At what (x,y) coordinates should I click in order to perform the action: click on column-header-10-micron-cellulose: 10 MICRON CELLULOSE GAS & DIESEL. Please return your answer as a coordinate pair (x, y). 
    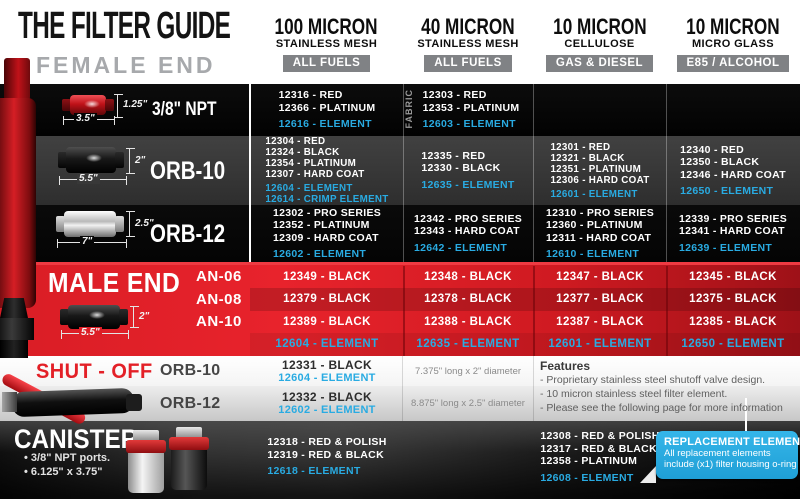
    Looking at the image, I should click on (599, 44).